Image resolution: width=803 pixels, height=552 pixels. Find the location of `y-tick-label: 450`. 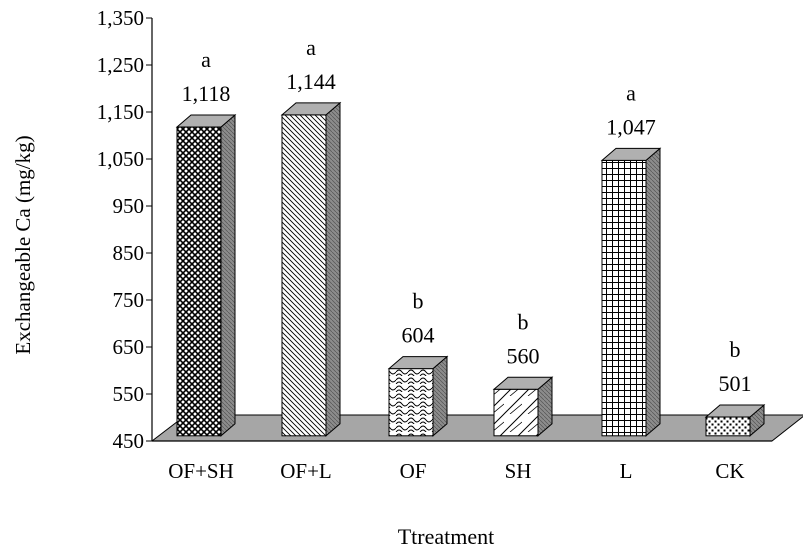

y-tick-label: 450 is located at coordinates (129, 441).